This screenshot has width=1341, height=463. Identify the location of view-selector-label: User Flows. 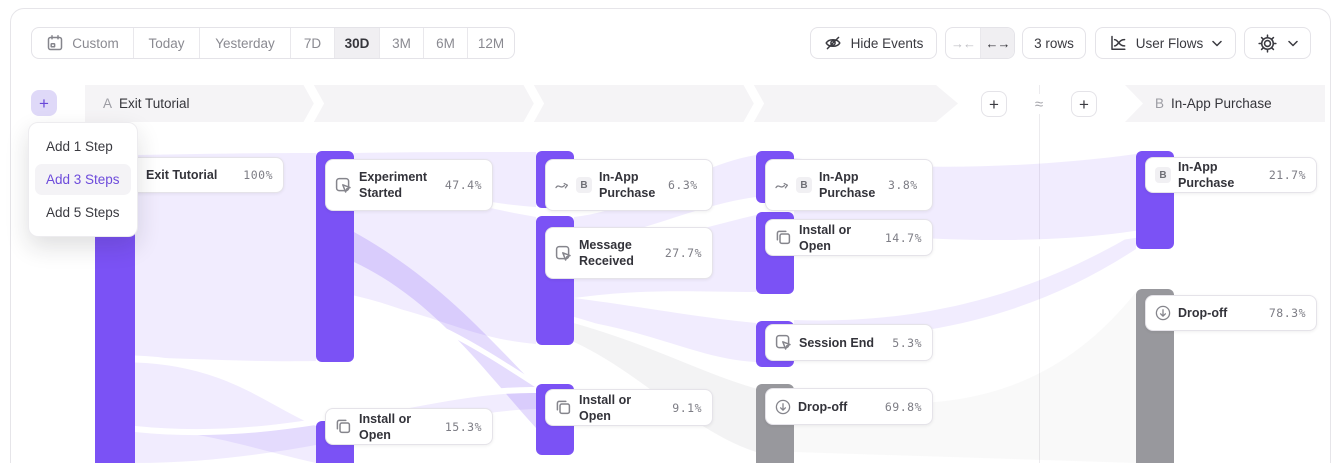
(1169, 43).